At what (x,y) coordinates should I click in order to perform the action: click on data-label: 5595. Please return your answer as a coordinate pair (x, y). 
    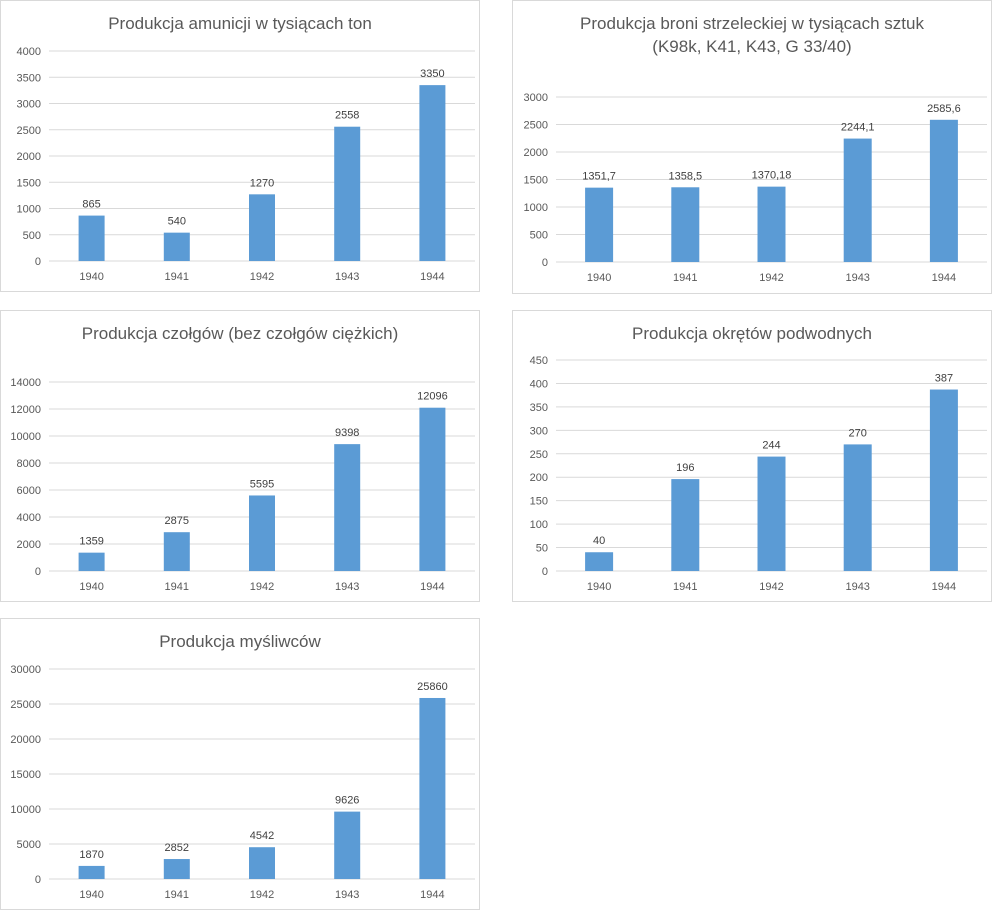
    Looking at the image, I should click on (262, 484).